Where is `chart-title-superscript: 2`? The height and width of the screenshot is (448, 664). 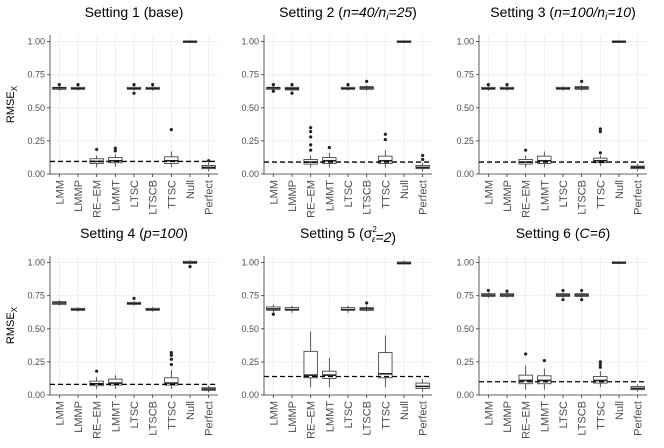 chart-title-superscript: 2 is located at coordinates (374, 229).